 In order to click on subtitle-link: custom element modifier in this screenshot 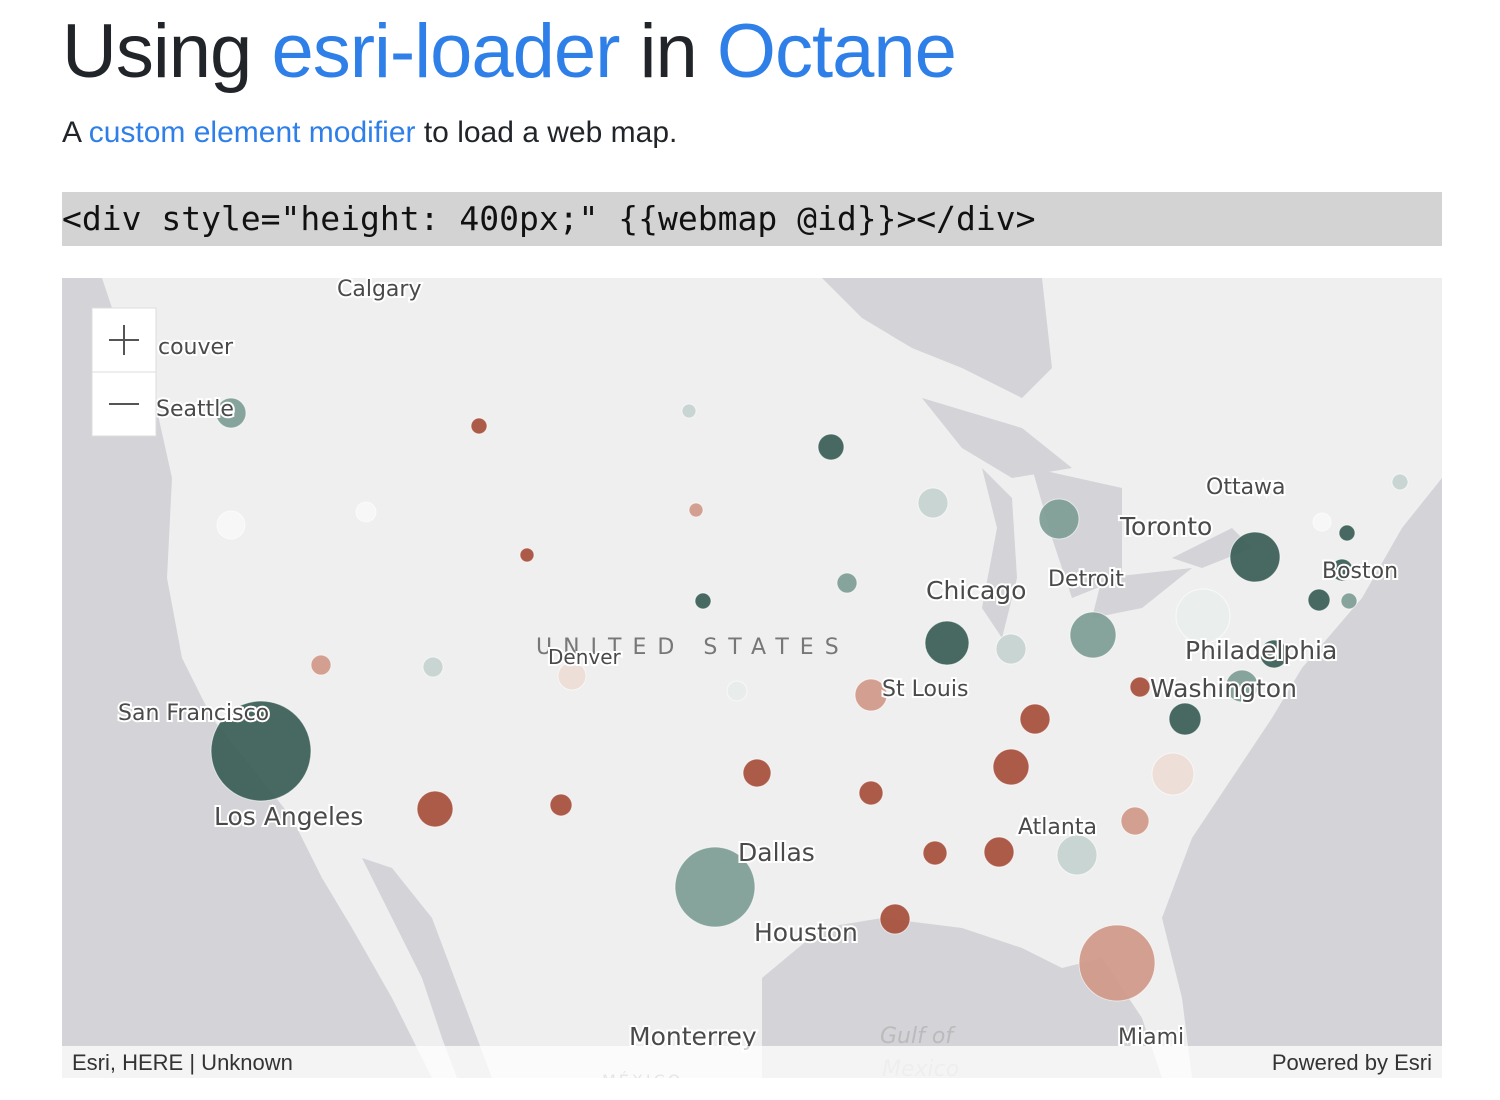, I will do `click(252, 132)`.